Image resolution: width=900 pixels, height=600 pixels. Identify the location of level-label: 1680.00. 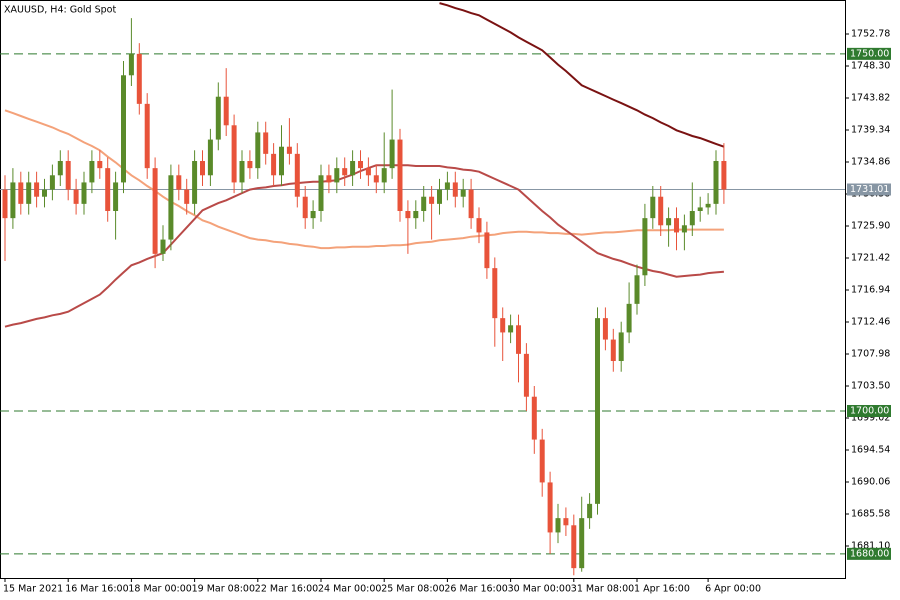
(869, 553).